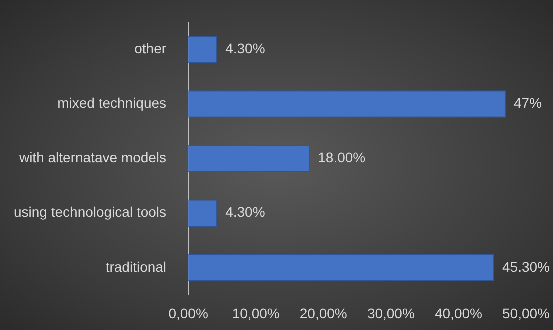  Describe the element at coordinates (92, 158) in the screenshot. I see `y-tick-label: with alternatave models` at that location.